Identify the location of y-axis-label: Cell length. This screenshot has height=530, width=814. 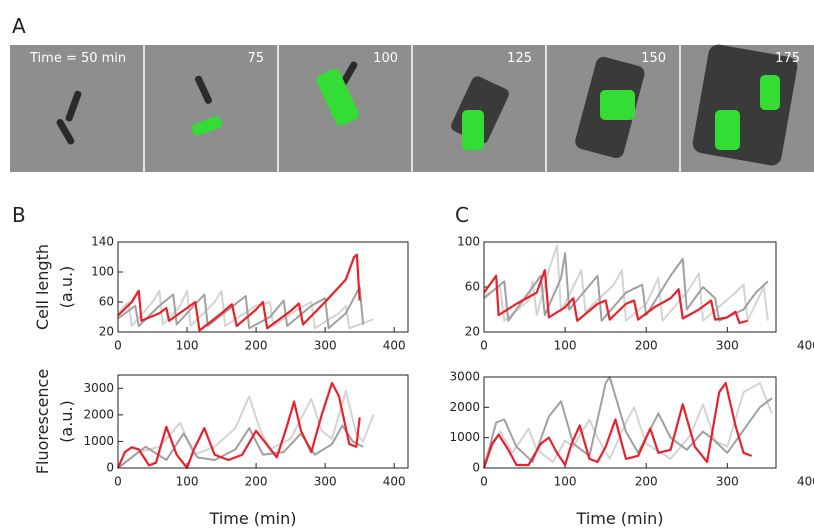
(42, 287).